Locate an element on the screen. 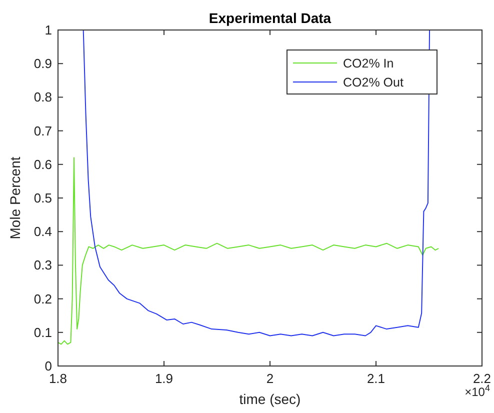 This screenshot has width=494, height=413. y-tick-label: 0.1 is located at coordinates (43, 332).